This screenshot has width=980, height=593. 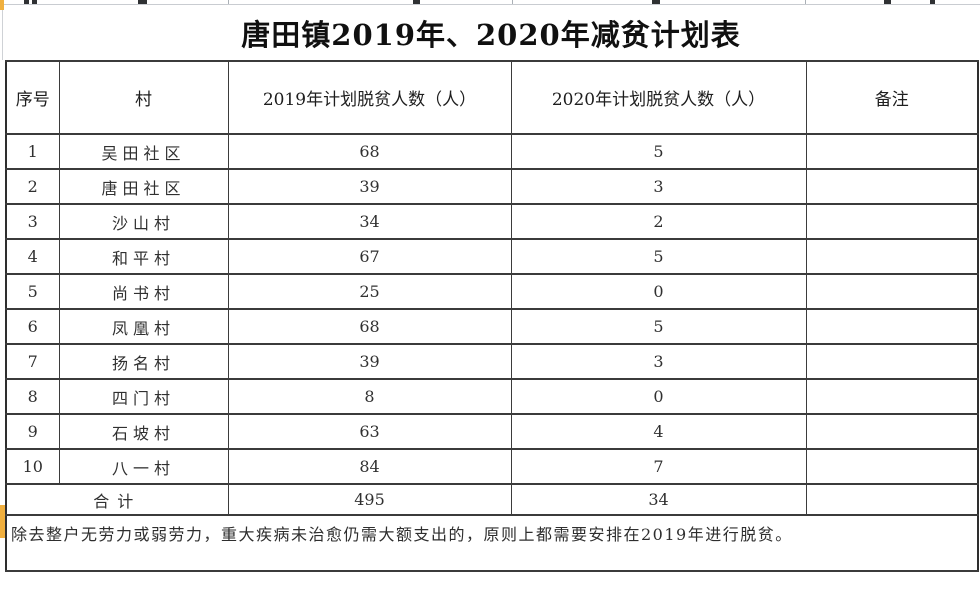 I want to click on table-title: 唐田镇2019年、2020年减贫计划表, so click(x=491, y=34).